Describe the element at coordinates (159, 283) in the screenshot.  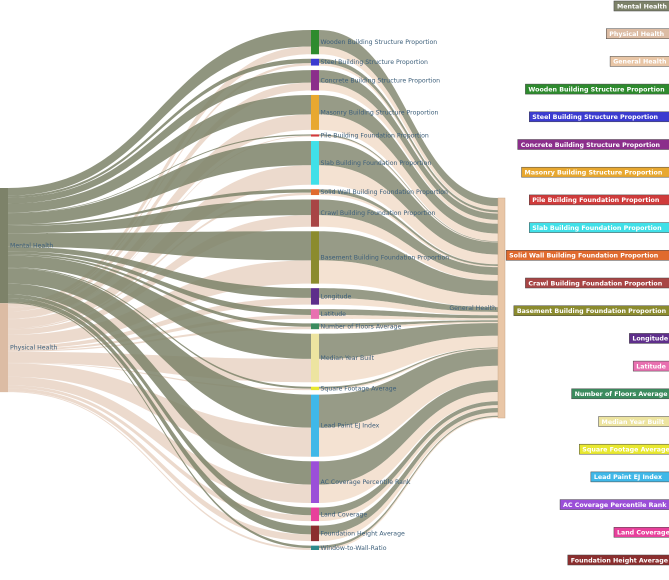
I see `link-mental-health-to-latitude` at that location.